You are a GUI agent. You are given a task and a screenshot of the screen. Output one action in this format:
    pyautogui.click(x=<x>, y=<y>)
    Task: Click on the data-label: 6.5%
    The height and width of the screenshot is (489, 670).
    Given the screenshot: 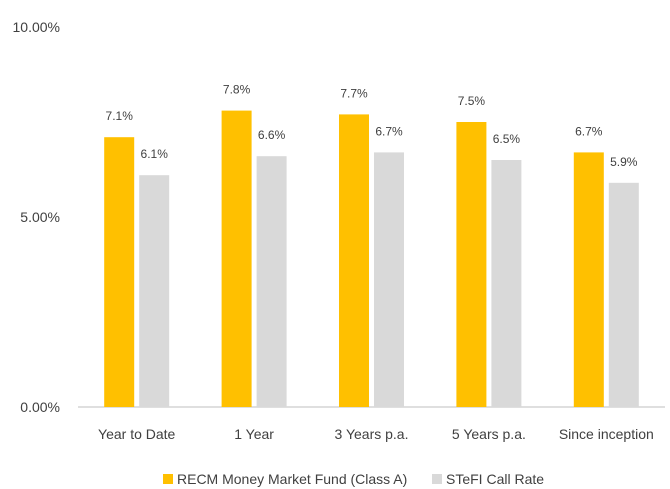 What is the action you would take?
    pyautogui.click(x=507, y=139)
    